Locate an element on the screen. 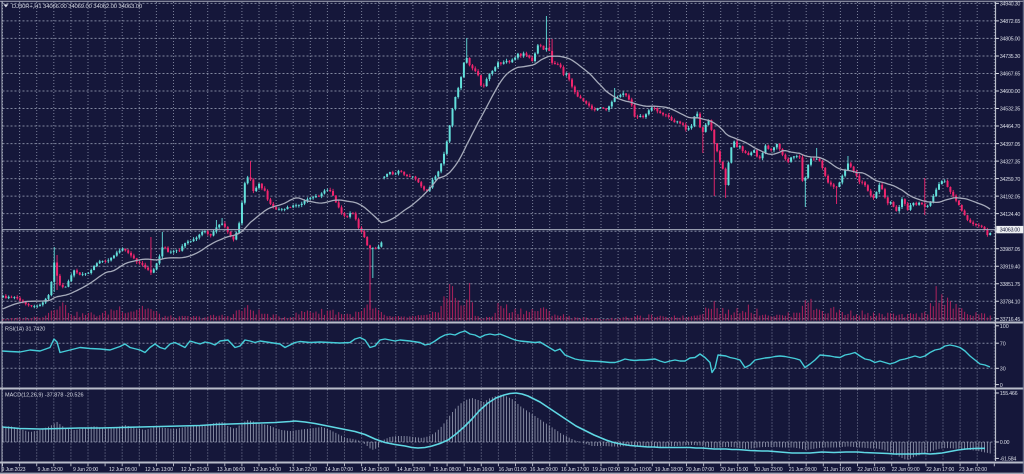  svg-text: 34872.65 is located at coordinates (1010, 22).